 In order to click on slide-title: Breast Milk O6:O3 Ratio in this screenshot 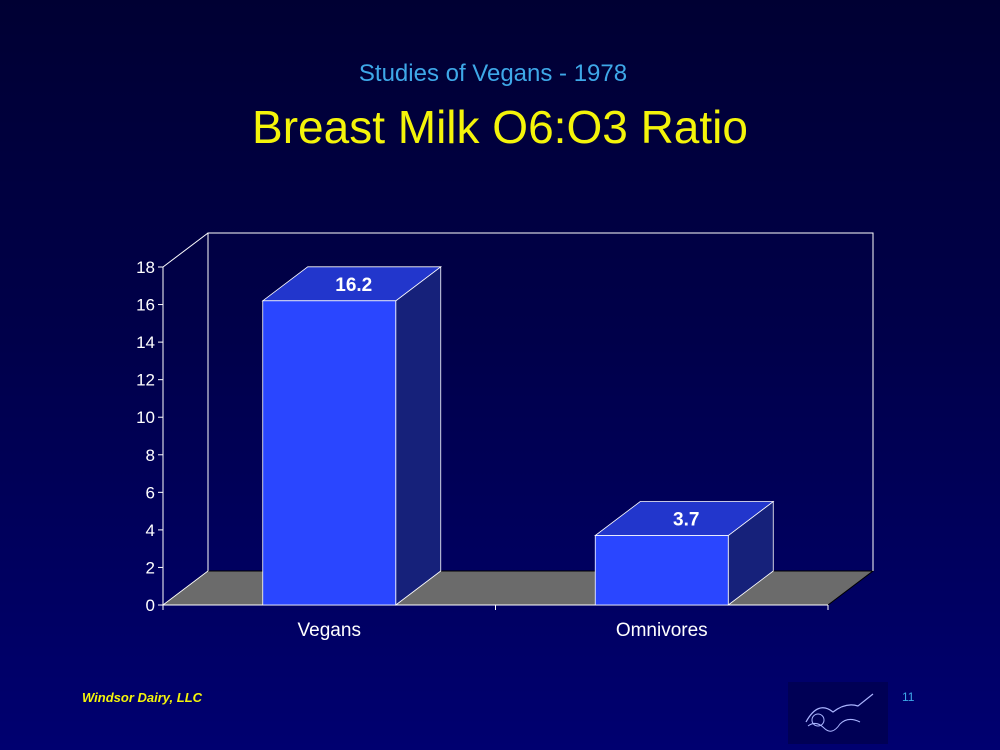, I will do `click(500, 127)`.